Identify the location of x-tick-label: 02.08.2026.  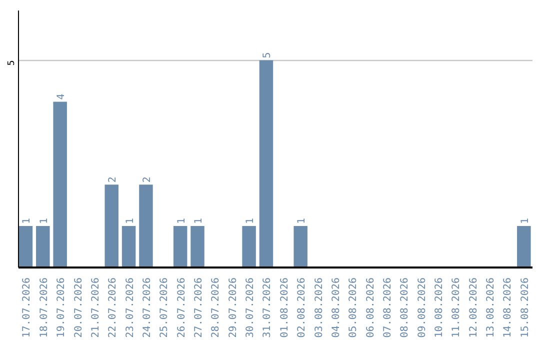
(302, 307).